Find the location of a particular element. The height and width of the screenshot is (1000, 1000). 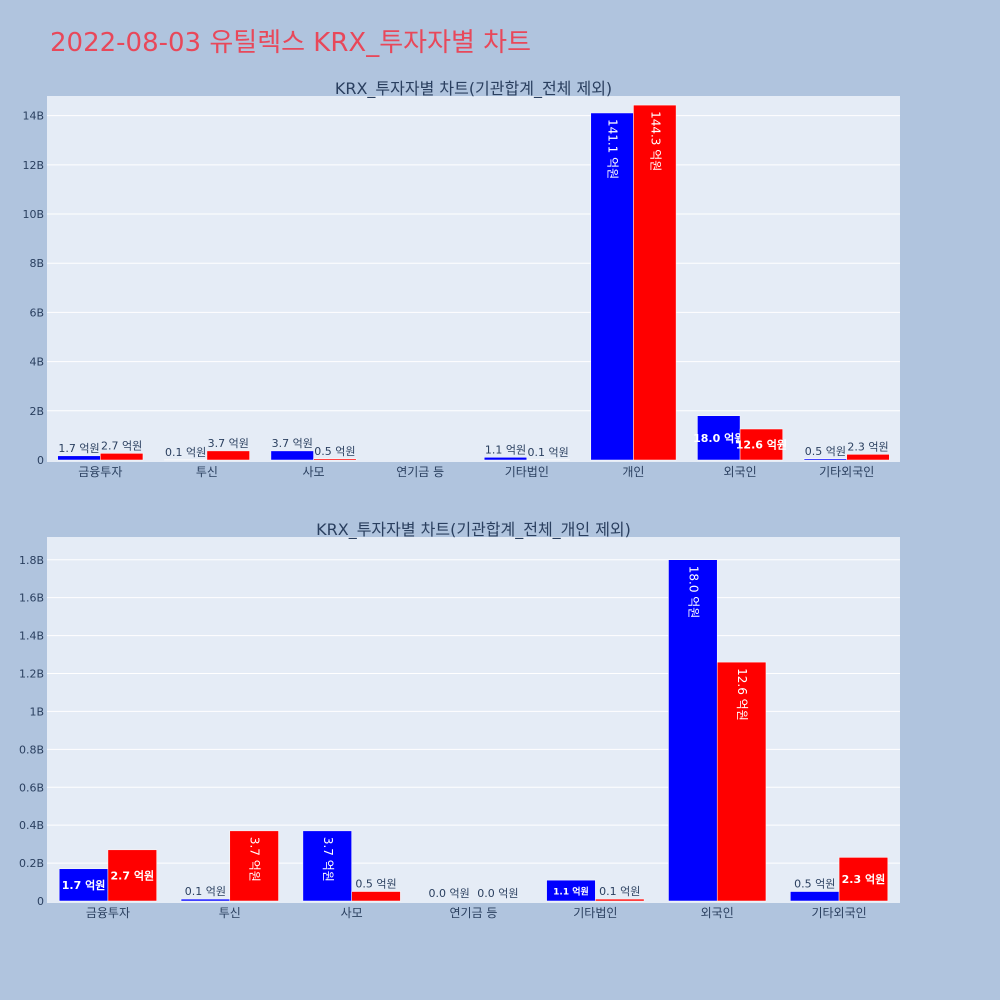

y-tick-label: 6B is located at coordinates (36, 312).